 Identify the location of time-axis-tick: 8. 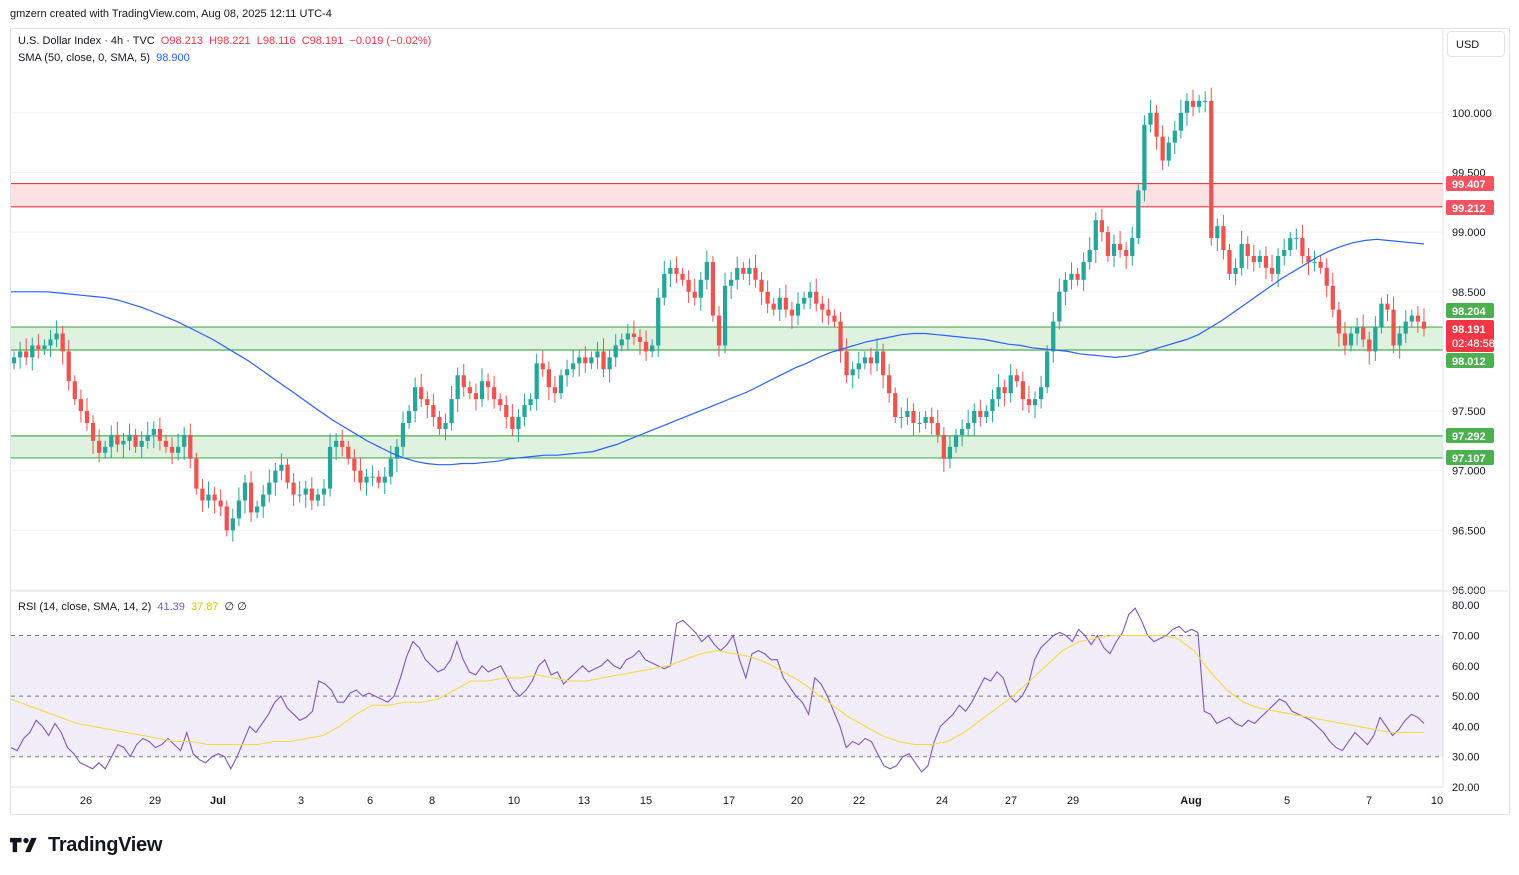
(432, 801).